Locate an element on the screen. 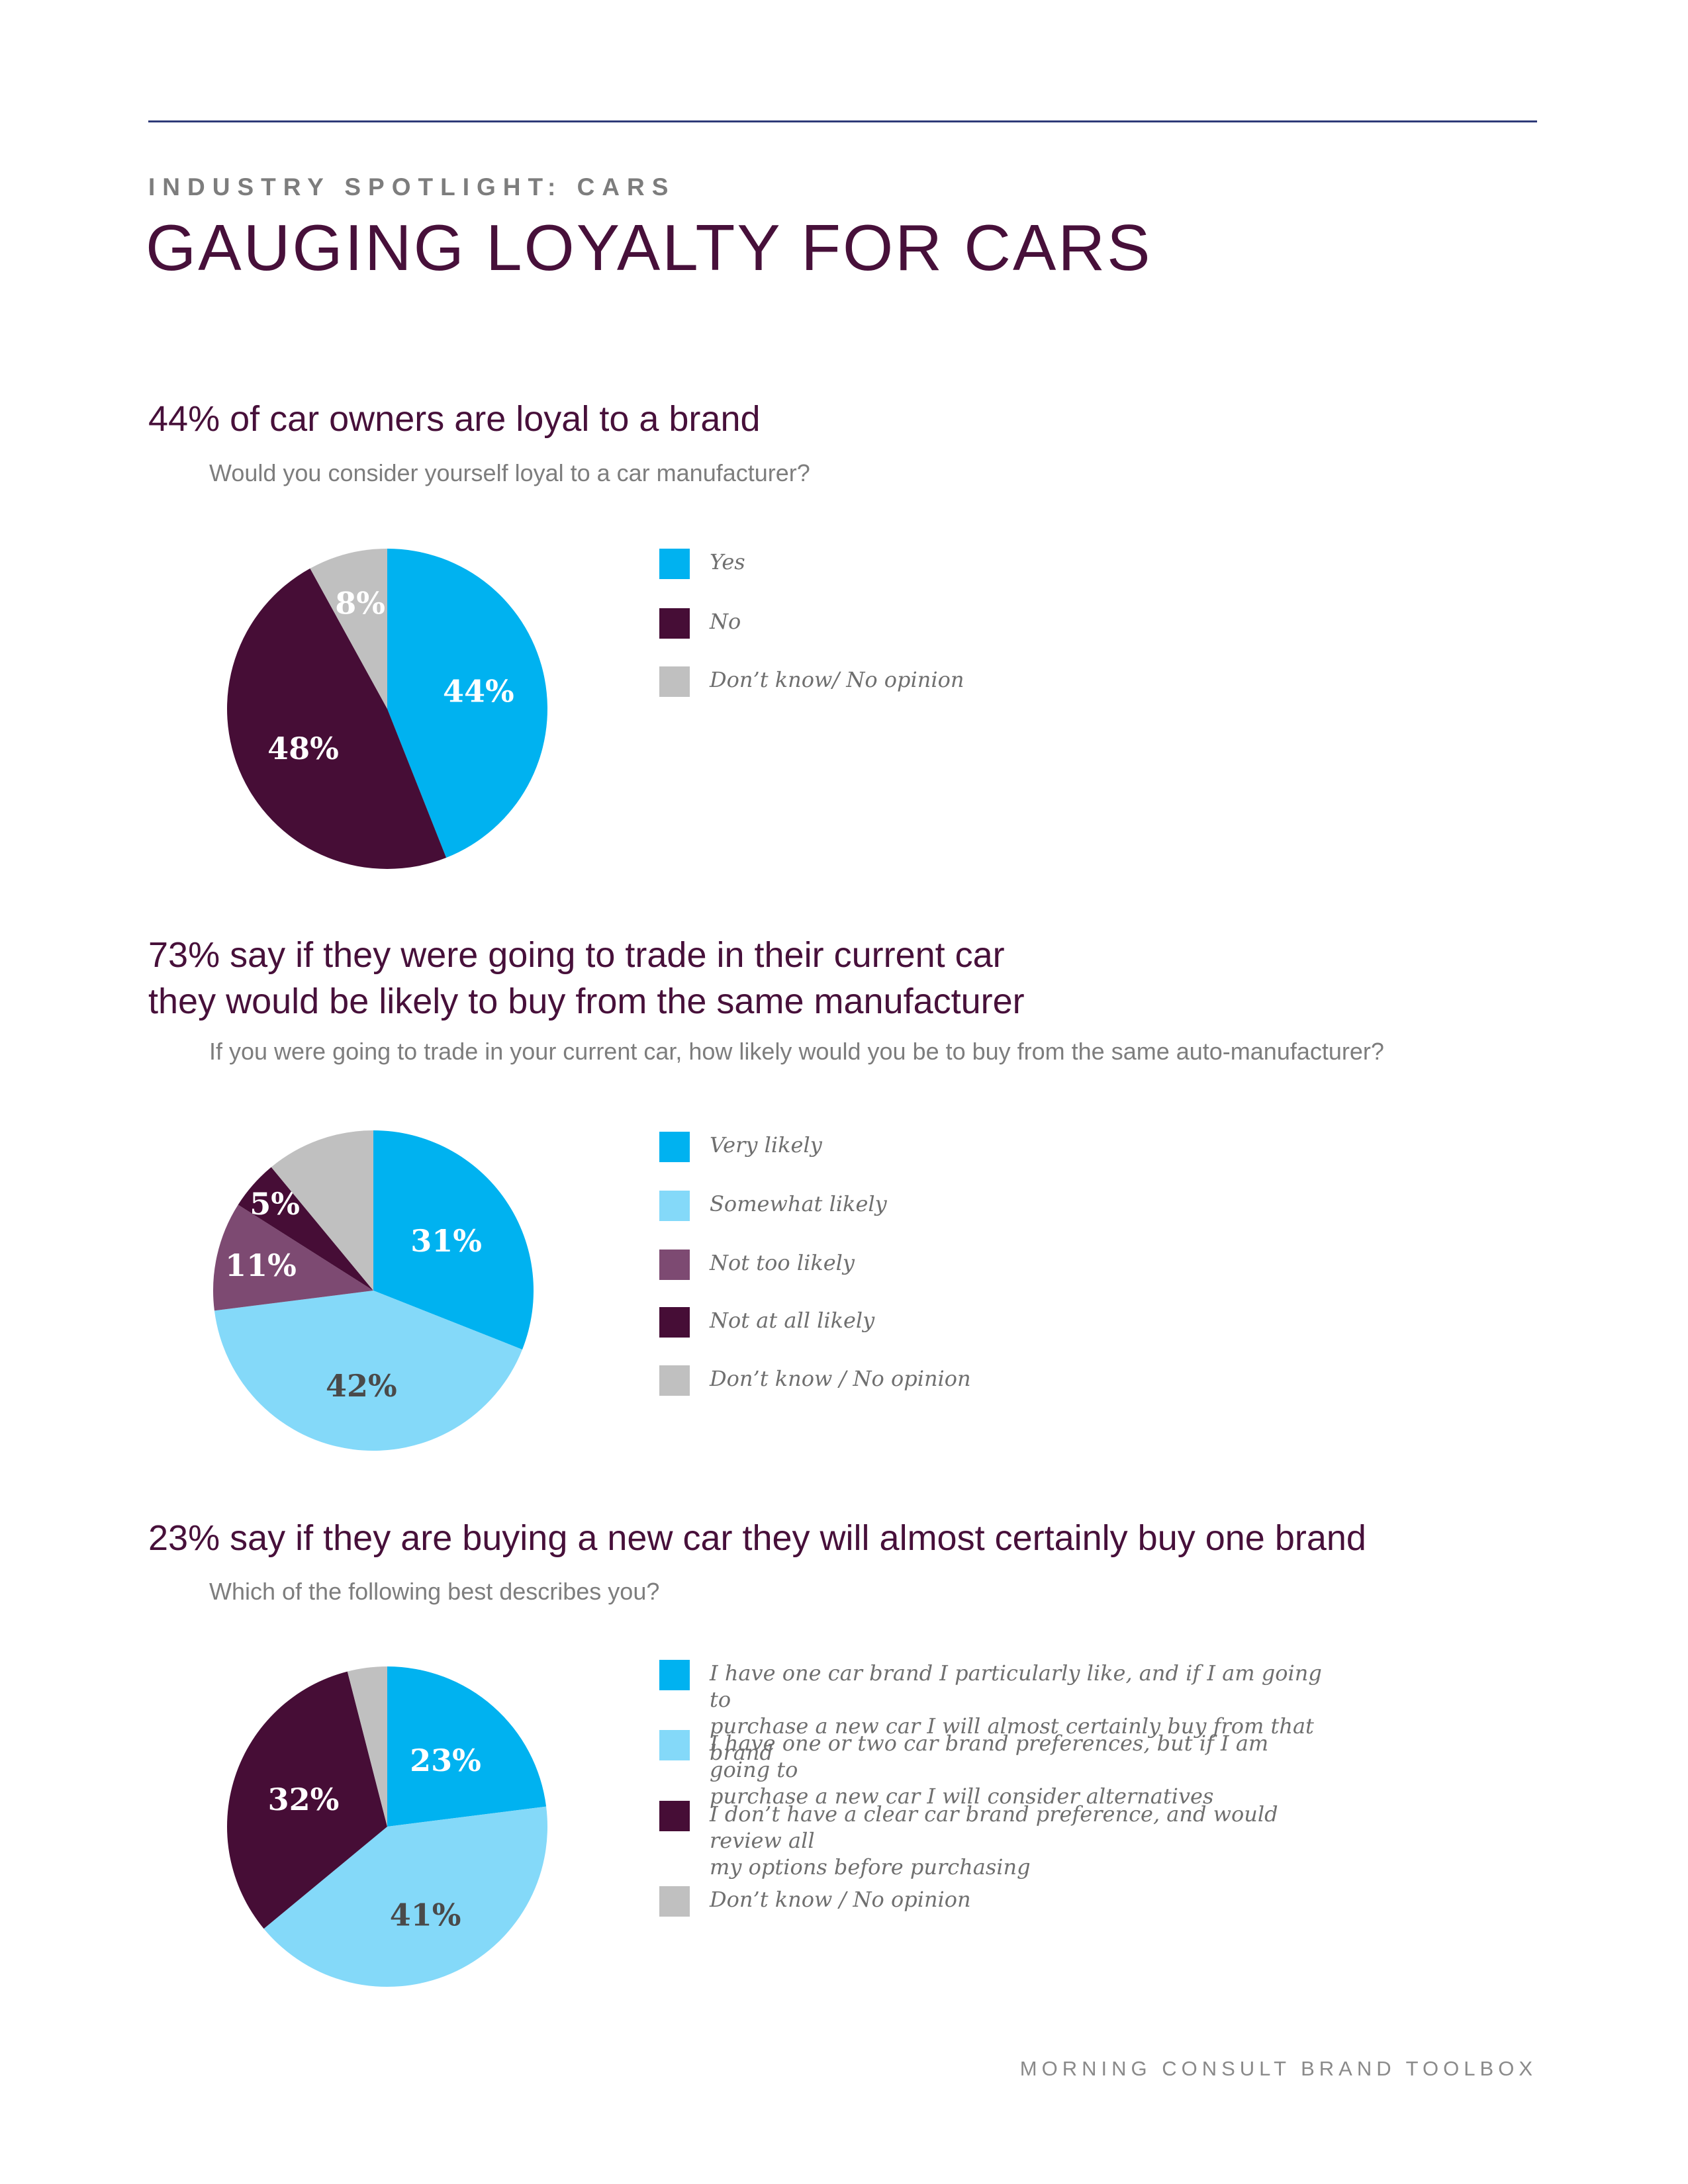 This screenshot has width=1688, height=2184. pie-slice-label-4: 5% is located at coordinates (275, 1204).